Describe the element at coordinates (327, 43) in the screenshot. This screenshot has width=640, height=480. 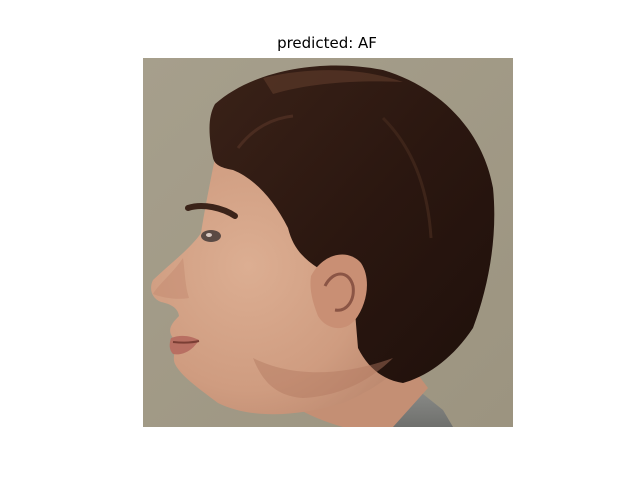
I see `plot-title: predicted: AF` at that location.